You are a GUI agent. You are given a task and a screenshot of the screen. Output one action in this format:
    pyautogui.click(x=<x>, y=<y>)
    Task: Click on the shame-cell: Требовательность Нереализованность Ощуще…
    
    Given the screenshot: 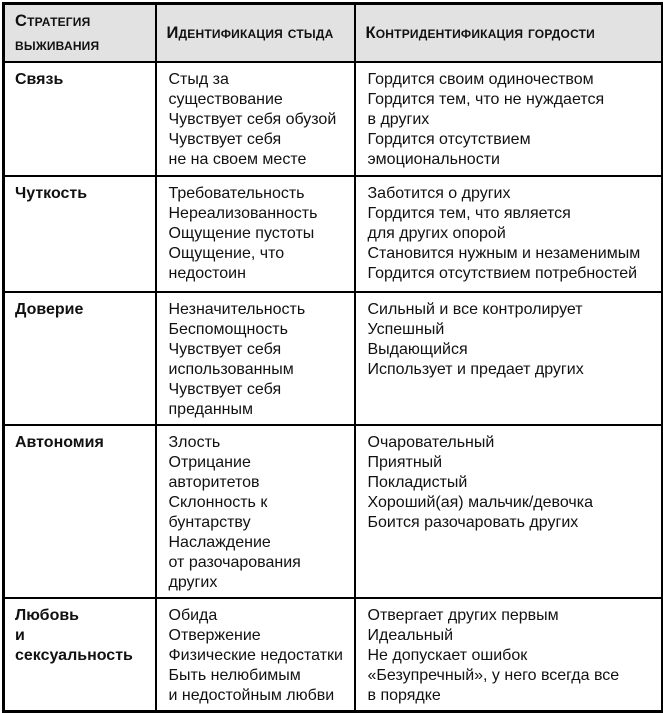 What is the action you would take?
    pyautogui.click(x=255, y=234)
    